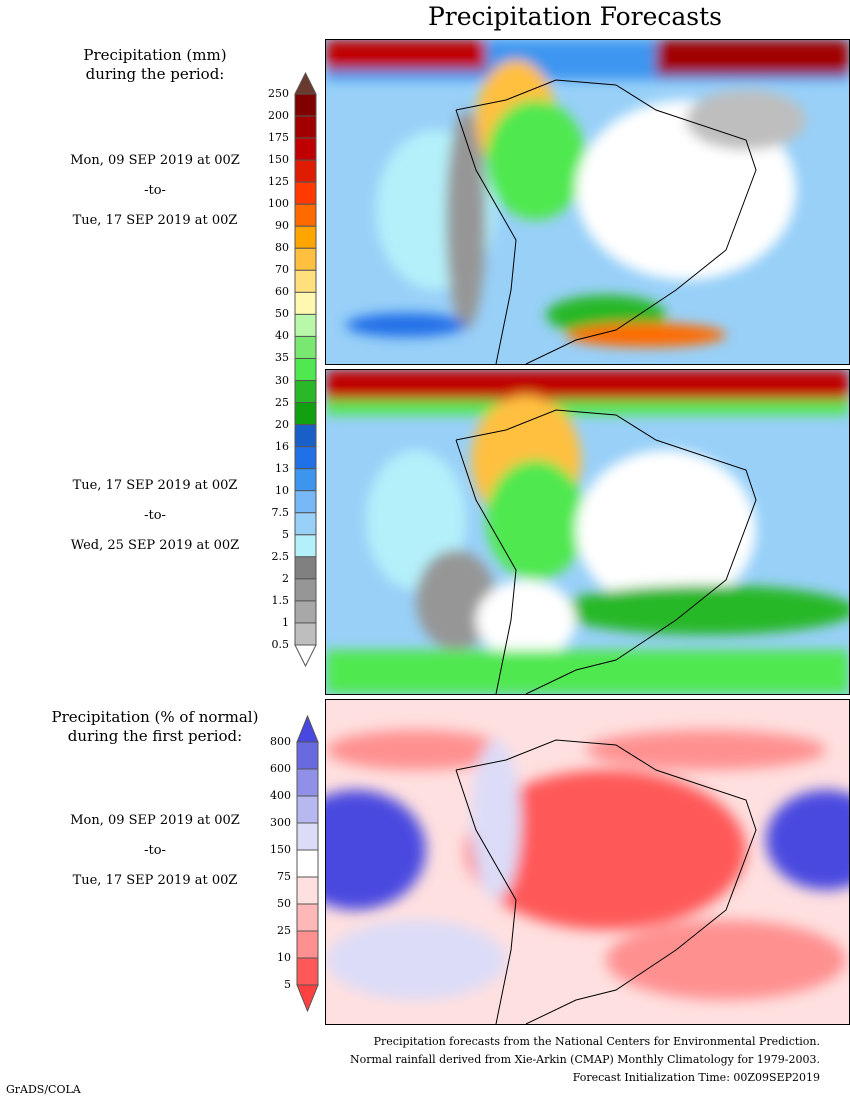 The height and width of the screenshot is (1100, 850). I want to click on colorbar-tick-label: 30, so click(282, 380).